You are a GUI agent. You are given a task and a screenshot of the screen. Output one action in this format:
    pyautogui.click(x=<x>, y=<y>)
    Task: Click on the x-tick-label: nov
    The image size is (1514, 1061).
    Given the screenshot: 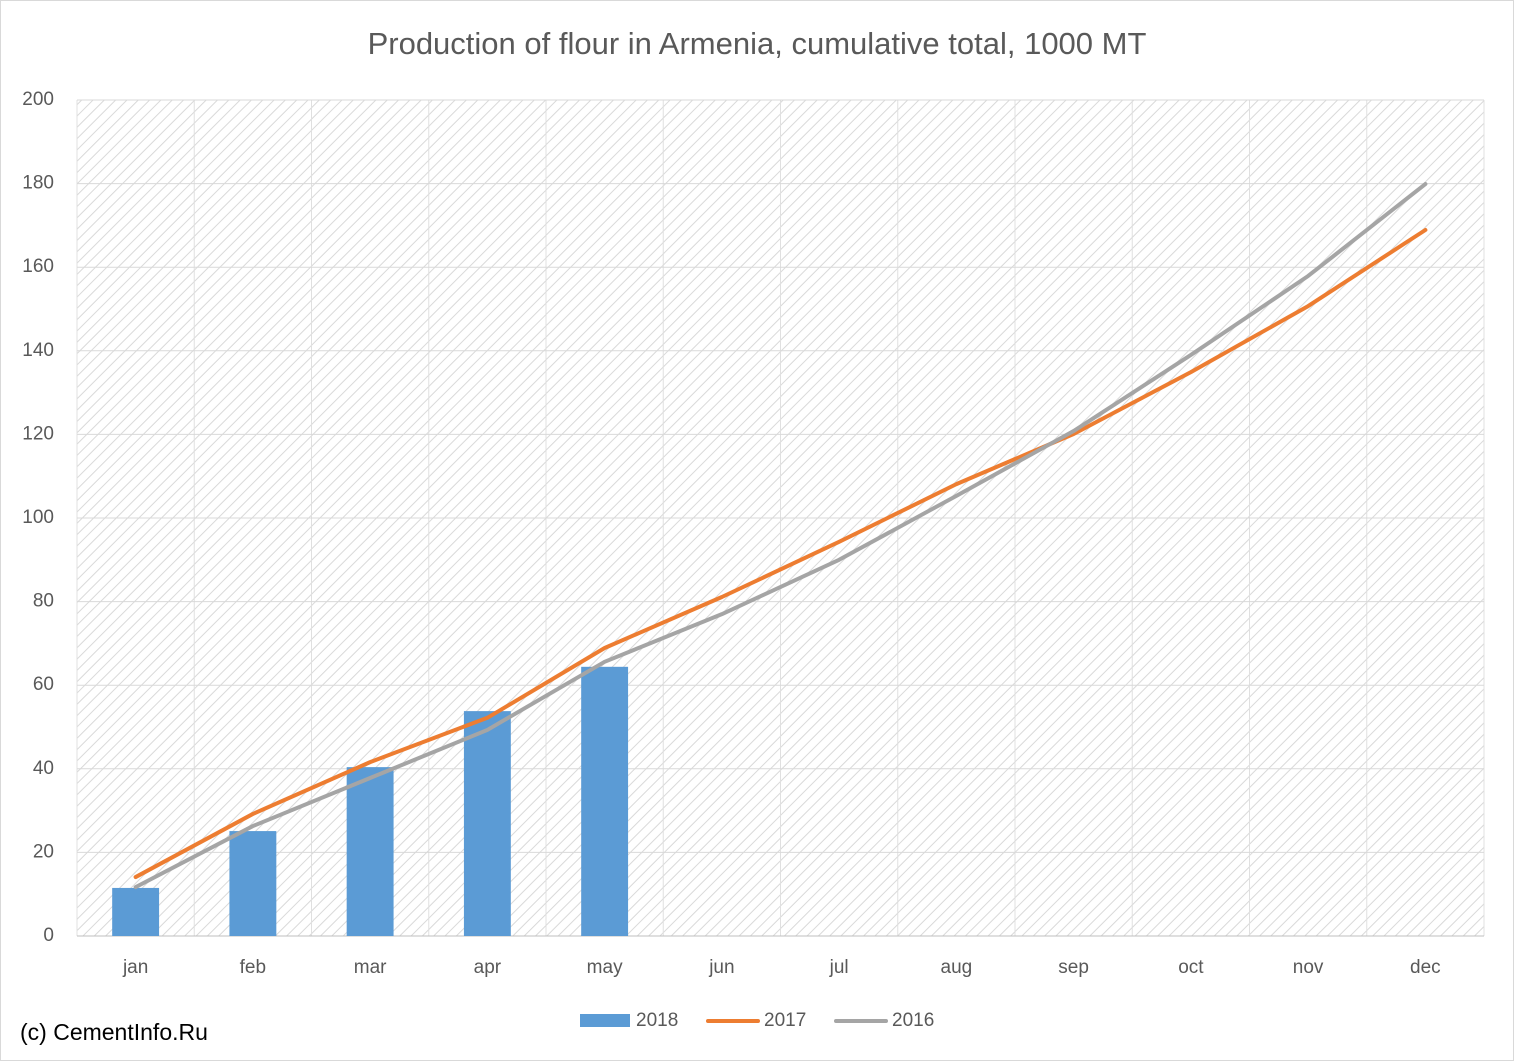 What is the action you would take?
    pyautogui.click(x=1308, y=967)
    